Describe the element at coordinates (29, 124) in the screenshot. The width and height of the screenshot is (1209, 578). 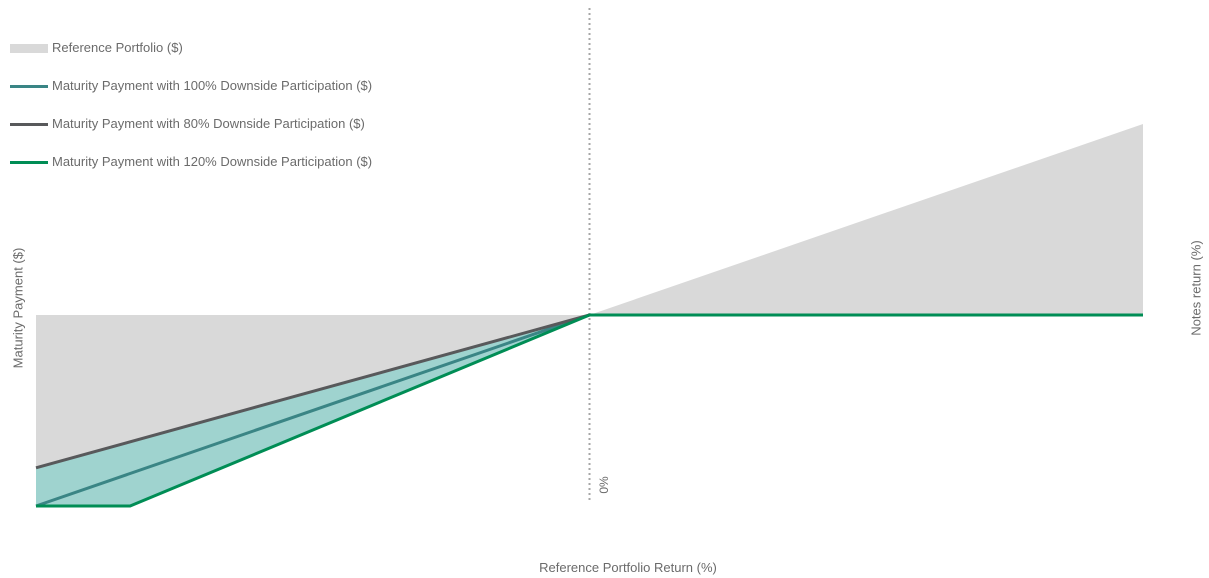
I see `legend-swatch-80-participation` at that location.